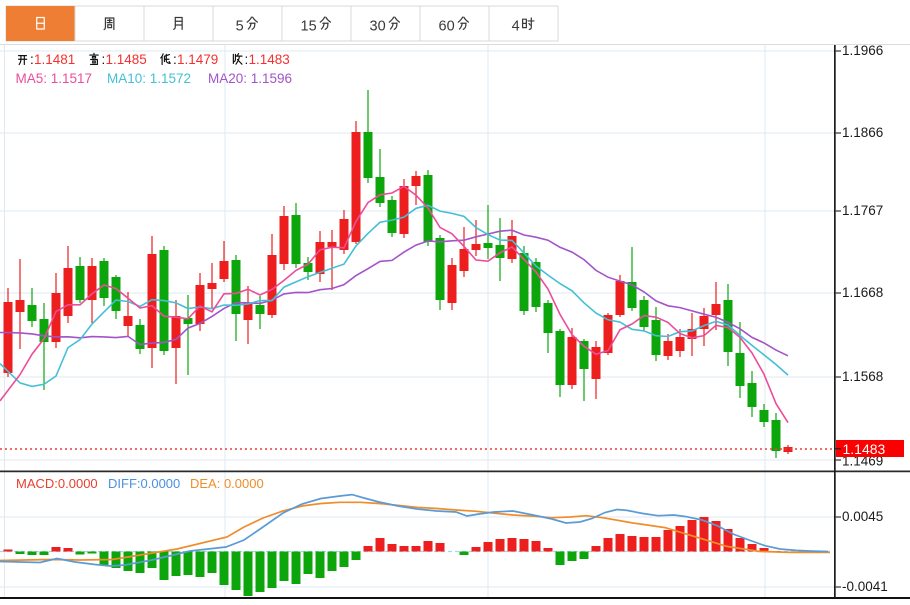  Describe the element at coordinates (862, 461) in the screenshot. I see `svg-text: 1.1469` at that location.